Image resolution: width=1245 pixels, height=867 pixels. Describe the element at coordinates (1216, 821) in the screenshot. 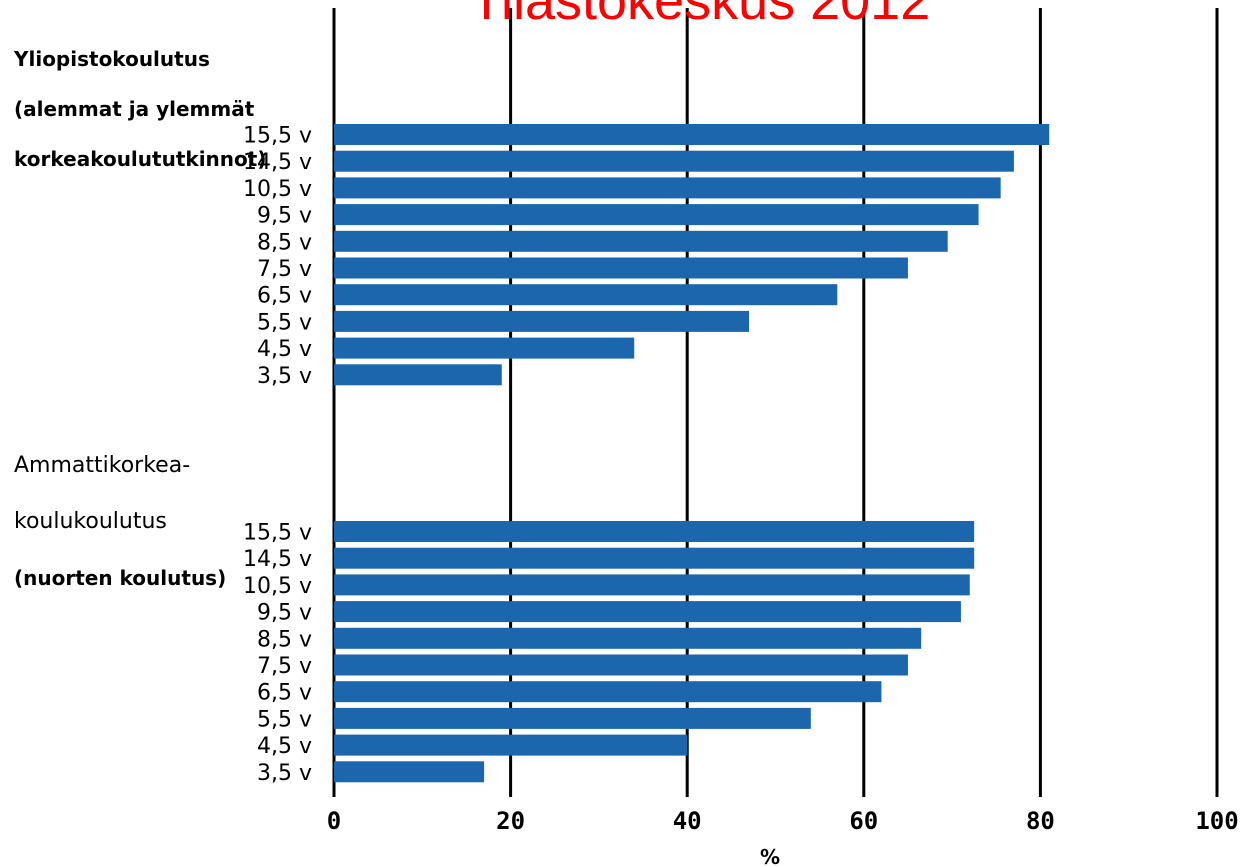

I see `tick-label-100: 100` at that location.